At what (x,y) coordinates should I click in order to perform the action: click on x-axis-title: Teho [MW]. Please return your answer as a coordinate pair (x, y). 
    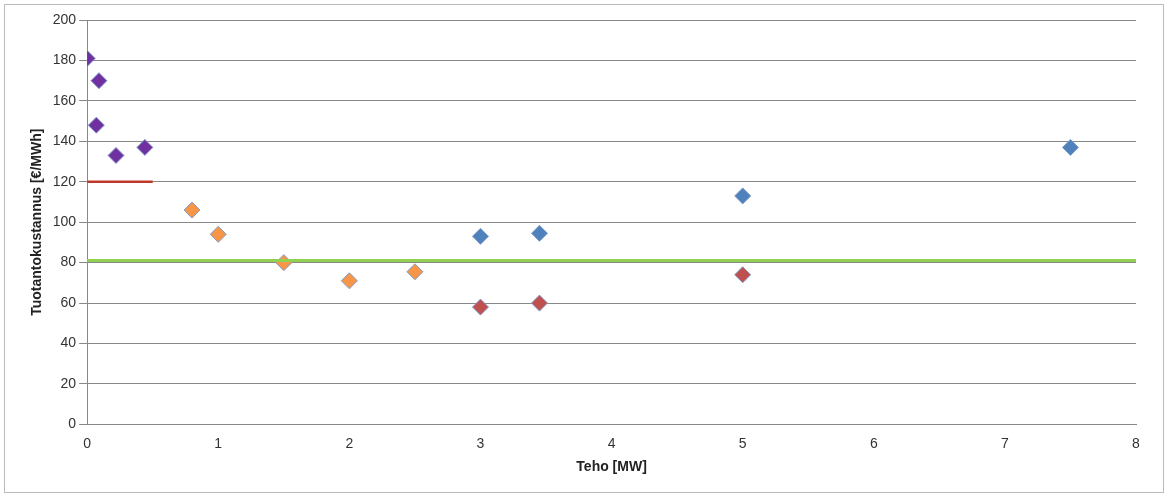
    Looking at the image, I should click on (611, 466).